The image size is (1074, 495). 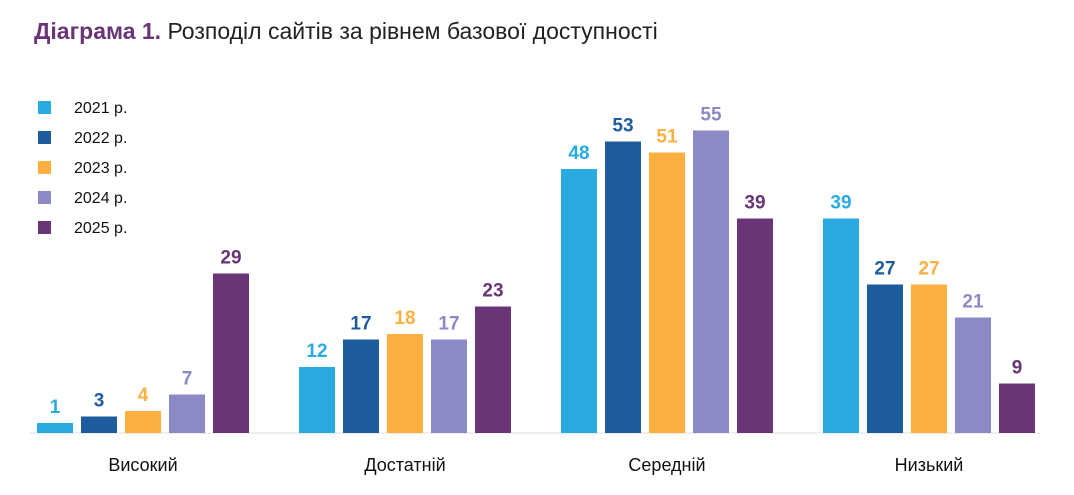 I want to click on data-label: 4, so click(x=143, y=395).